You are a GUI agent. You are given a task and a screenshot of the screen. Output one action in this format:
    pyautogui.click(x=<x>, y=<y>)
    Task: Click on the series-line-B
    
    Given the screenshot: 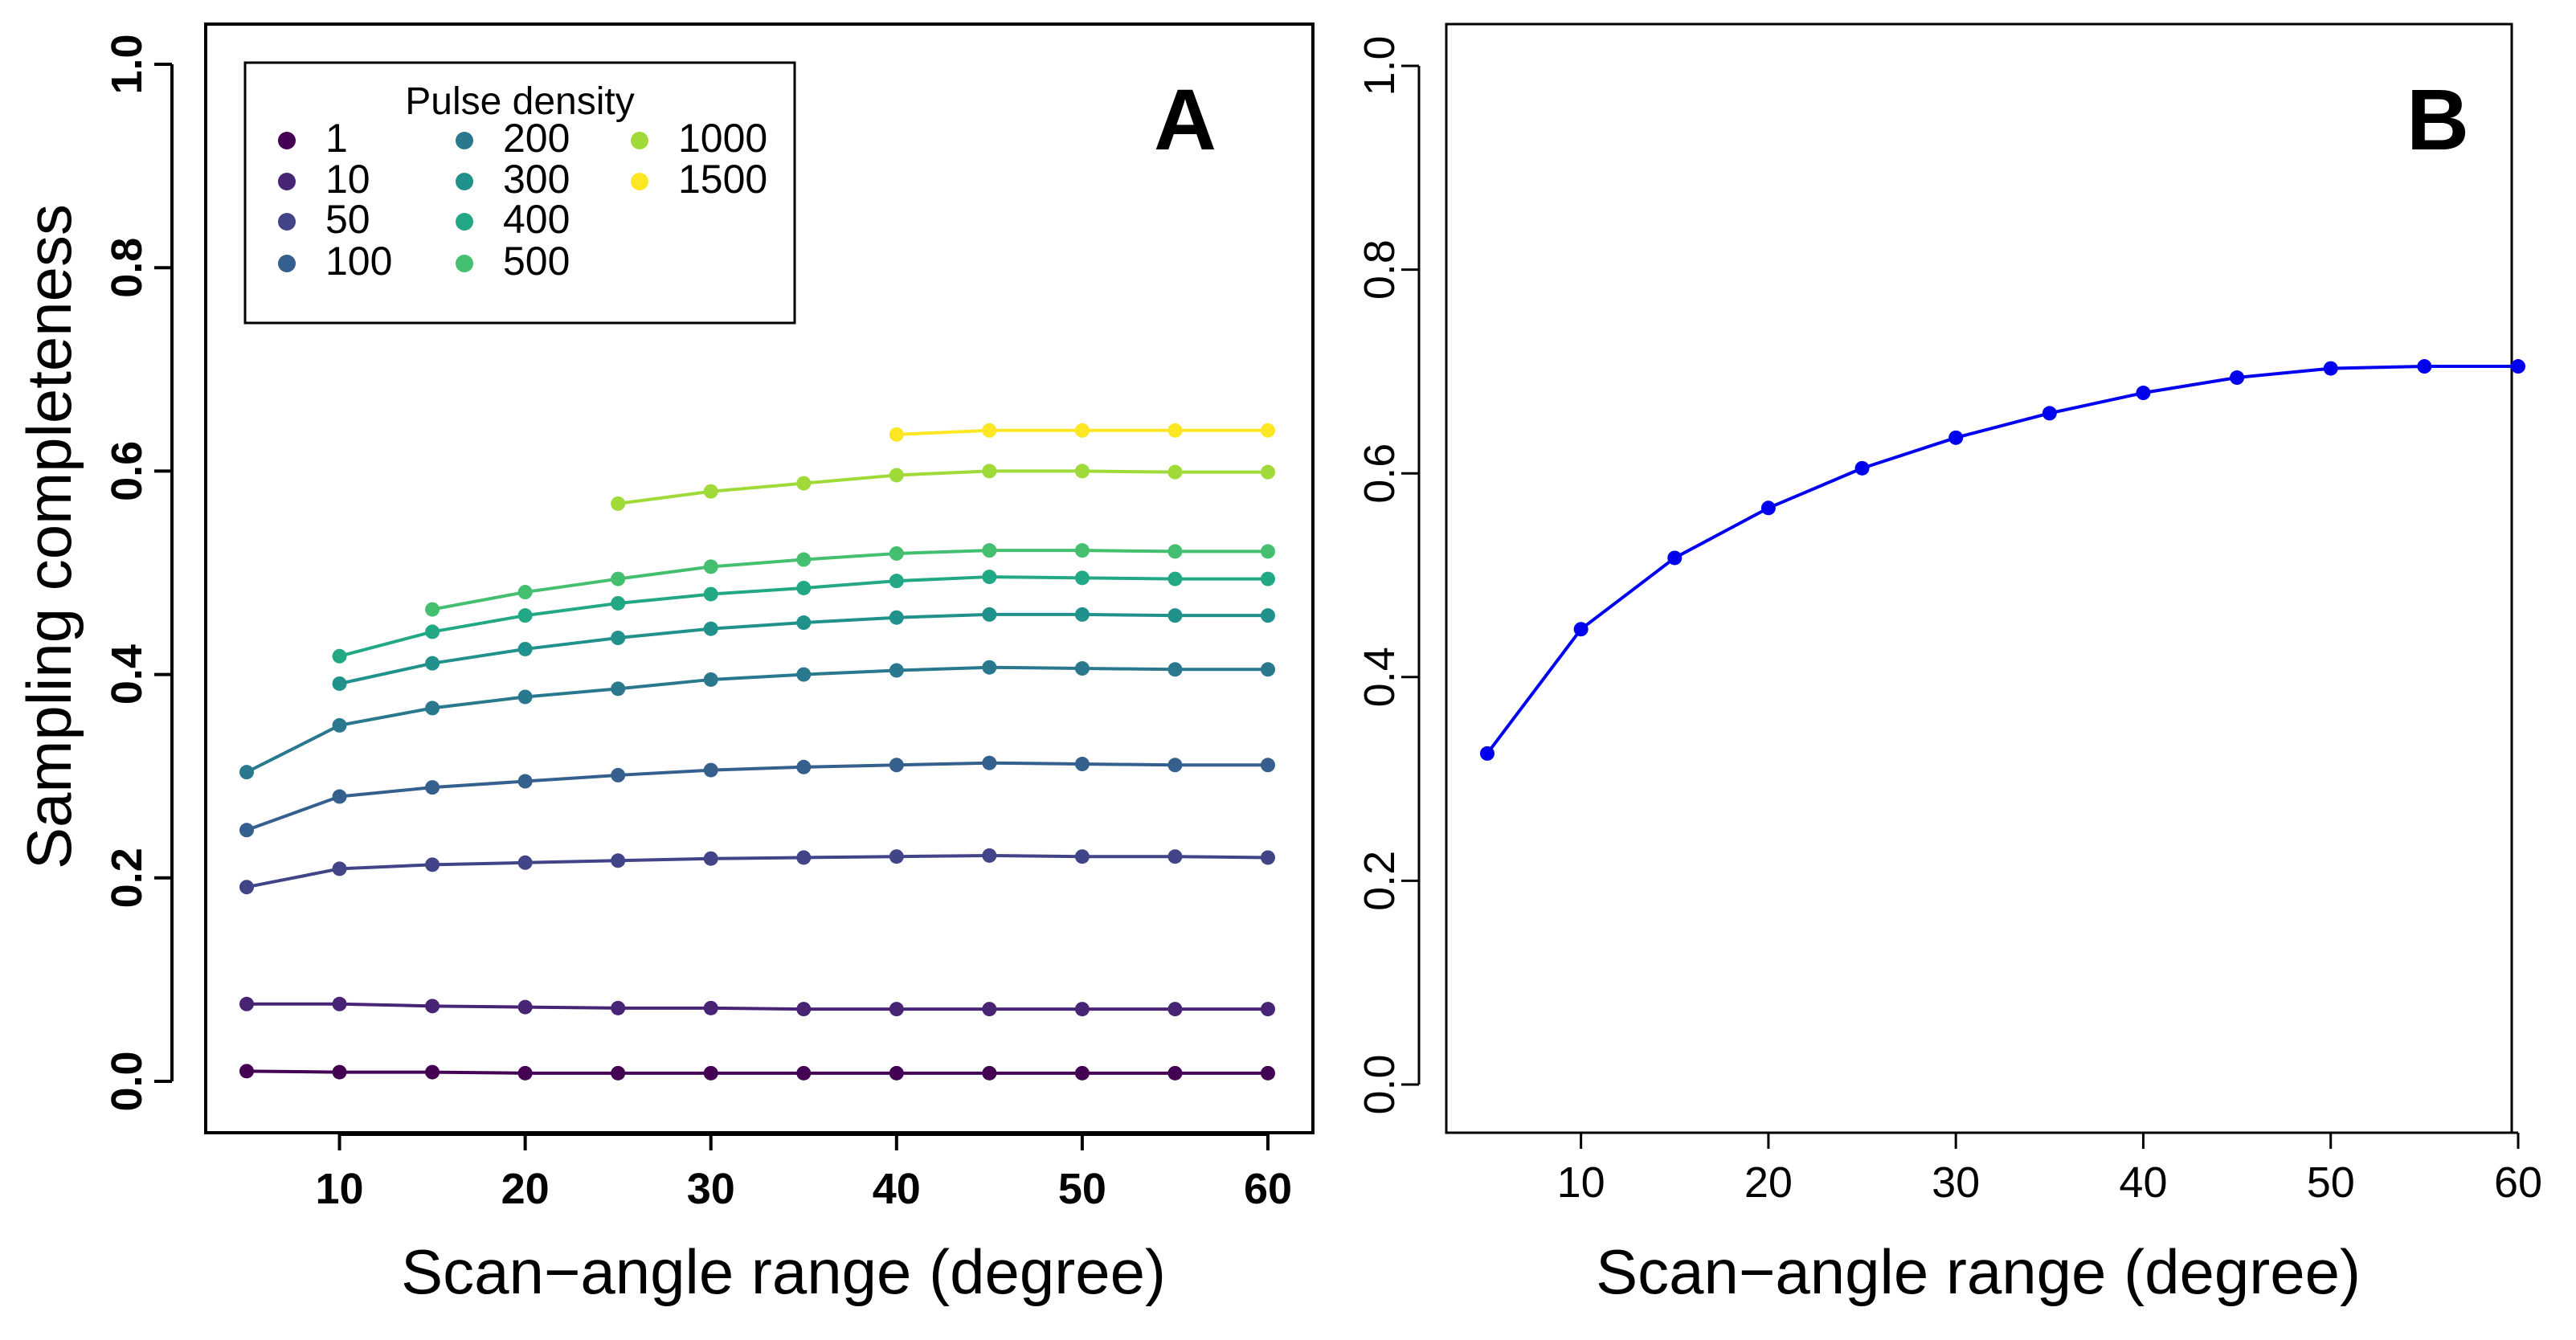 What is the action you would take?
    pyautogui.click(x=2002, y=560)
    